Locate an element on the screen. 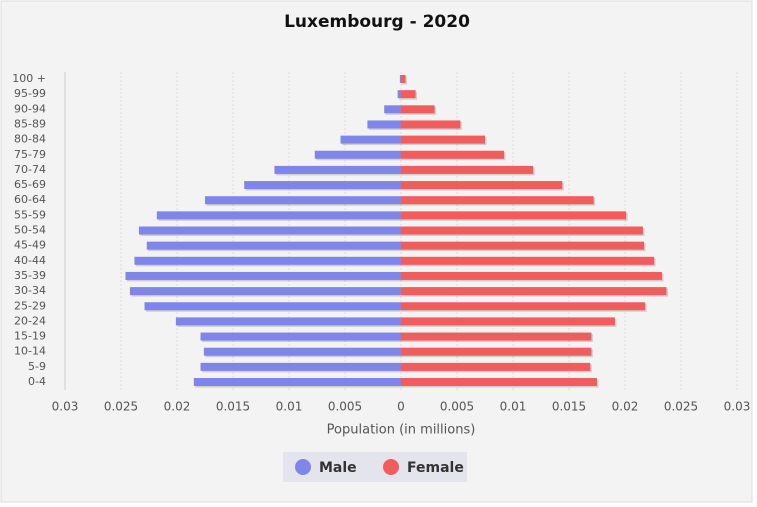  y-tick-label: 70-74 is located at coordinates (30, 169).